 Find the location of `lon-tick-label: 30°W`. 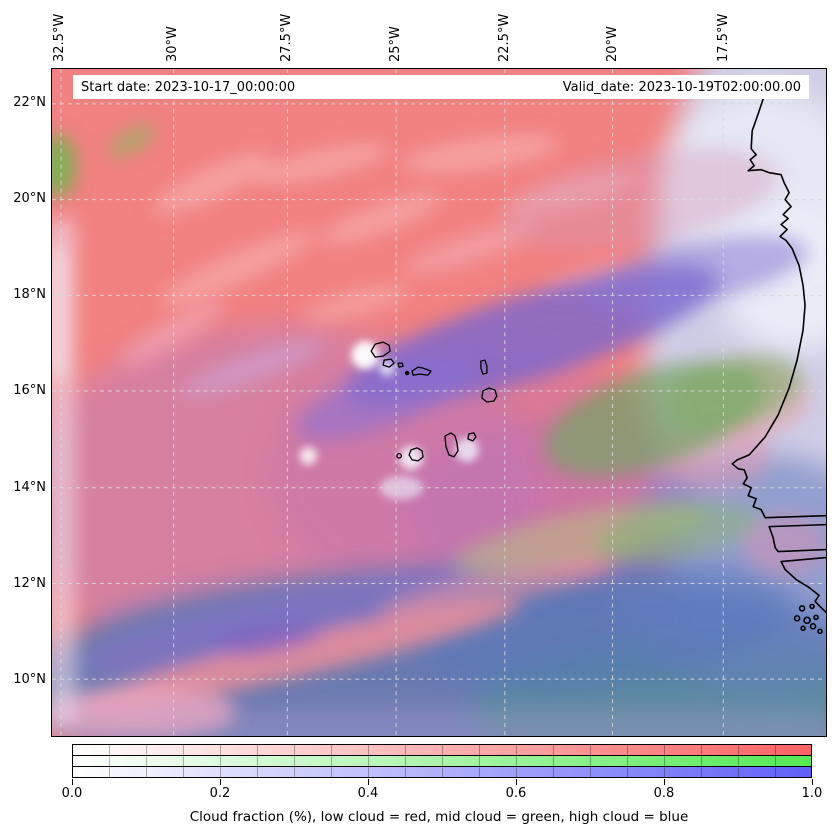

lon-tick-label: 30°W is located at coordinates (172, 44).